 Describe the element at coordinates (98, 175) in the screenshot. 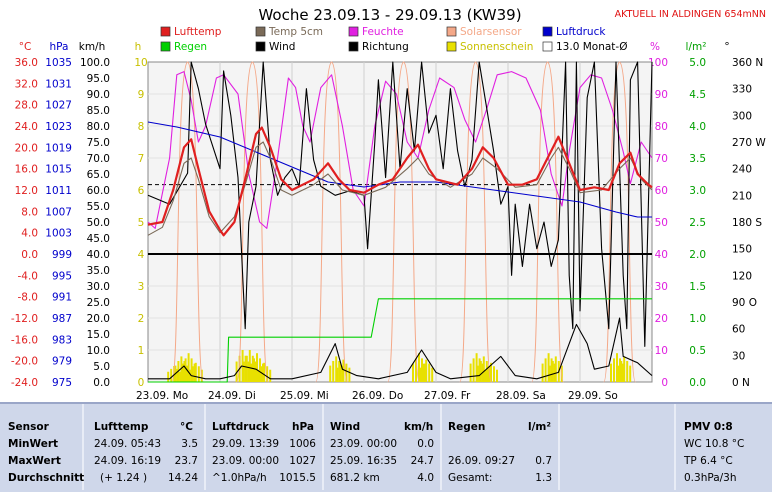

I see `tick-label-kmh: 65.0` at that location.